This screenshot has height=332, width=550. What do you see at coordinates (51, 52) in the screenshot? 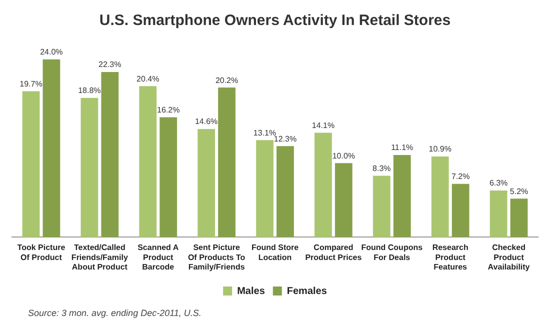
I see `data-label: 24.0%` at bounding box center [51, 52].